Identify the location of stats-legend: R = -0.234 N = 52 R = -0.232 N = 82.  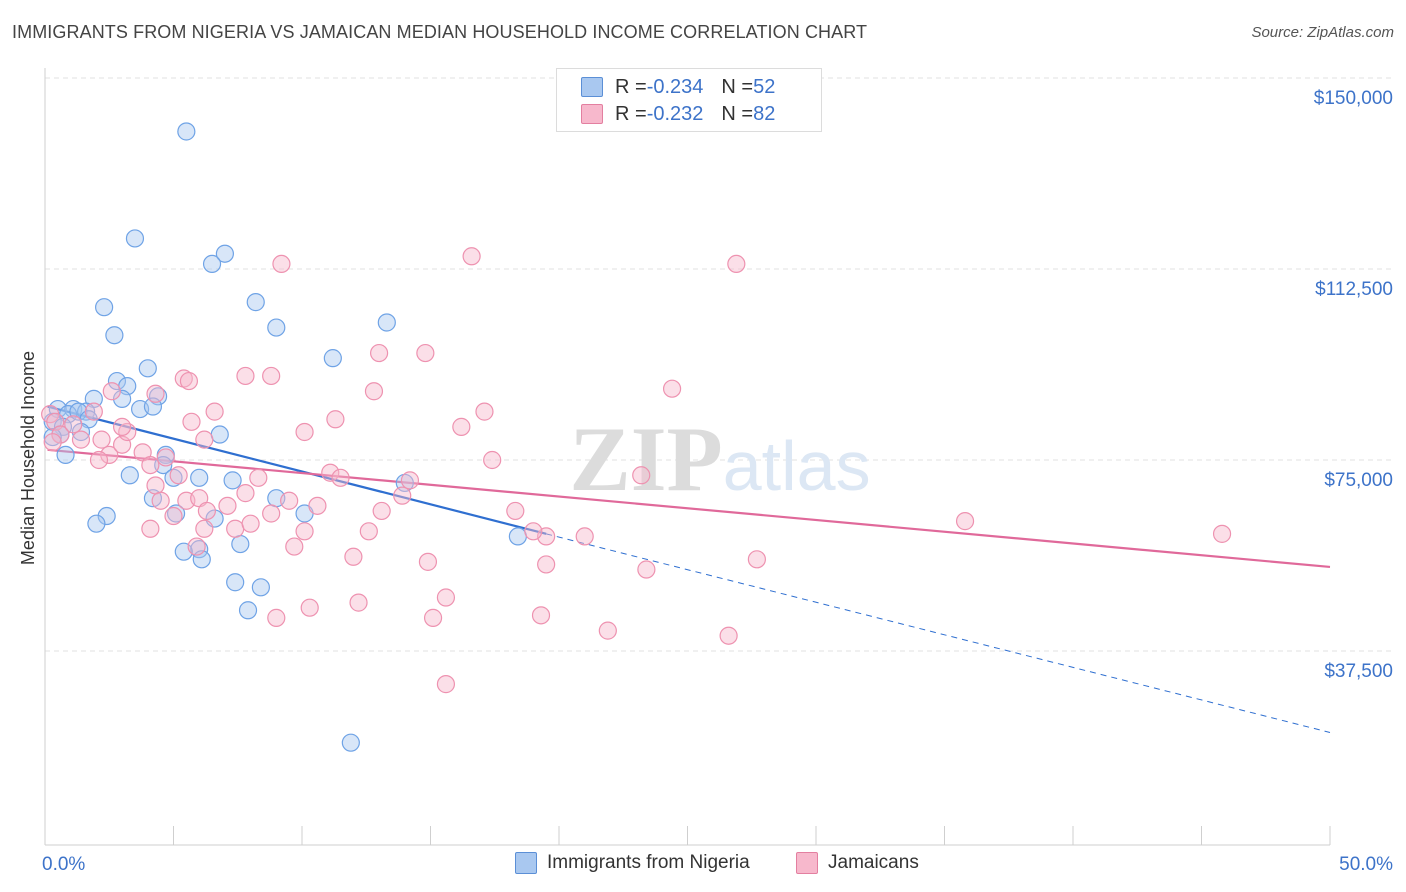
(689, 100).